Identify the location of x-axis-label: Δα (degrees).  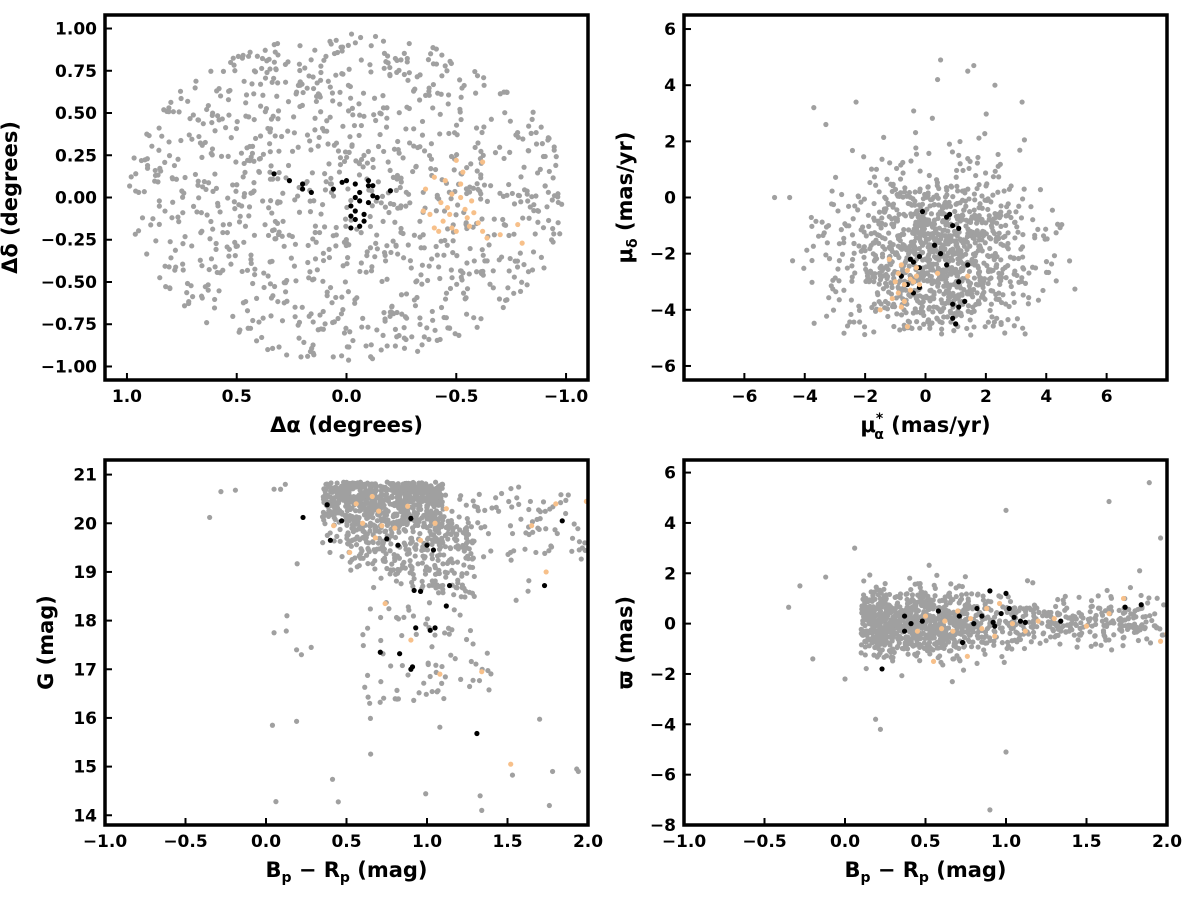
(346, 425).